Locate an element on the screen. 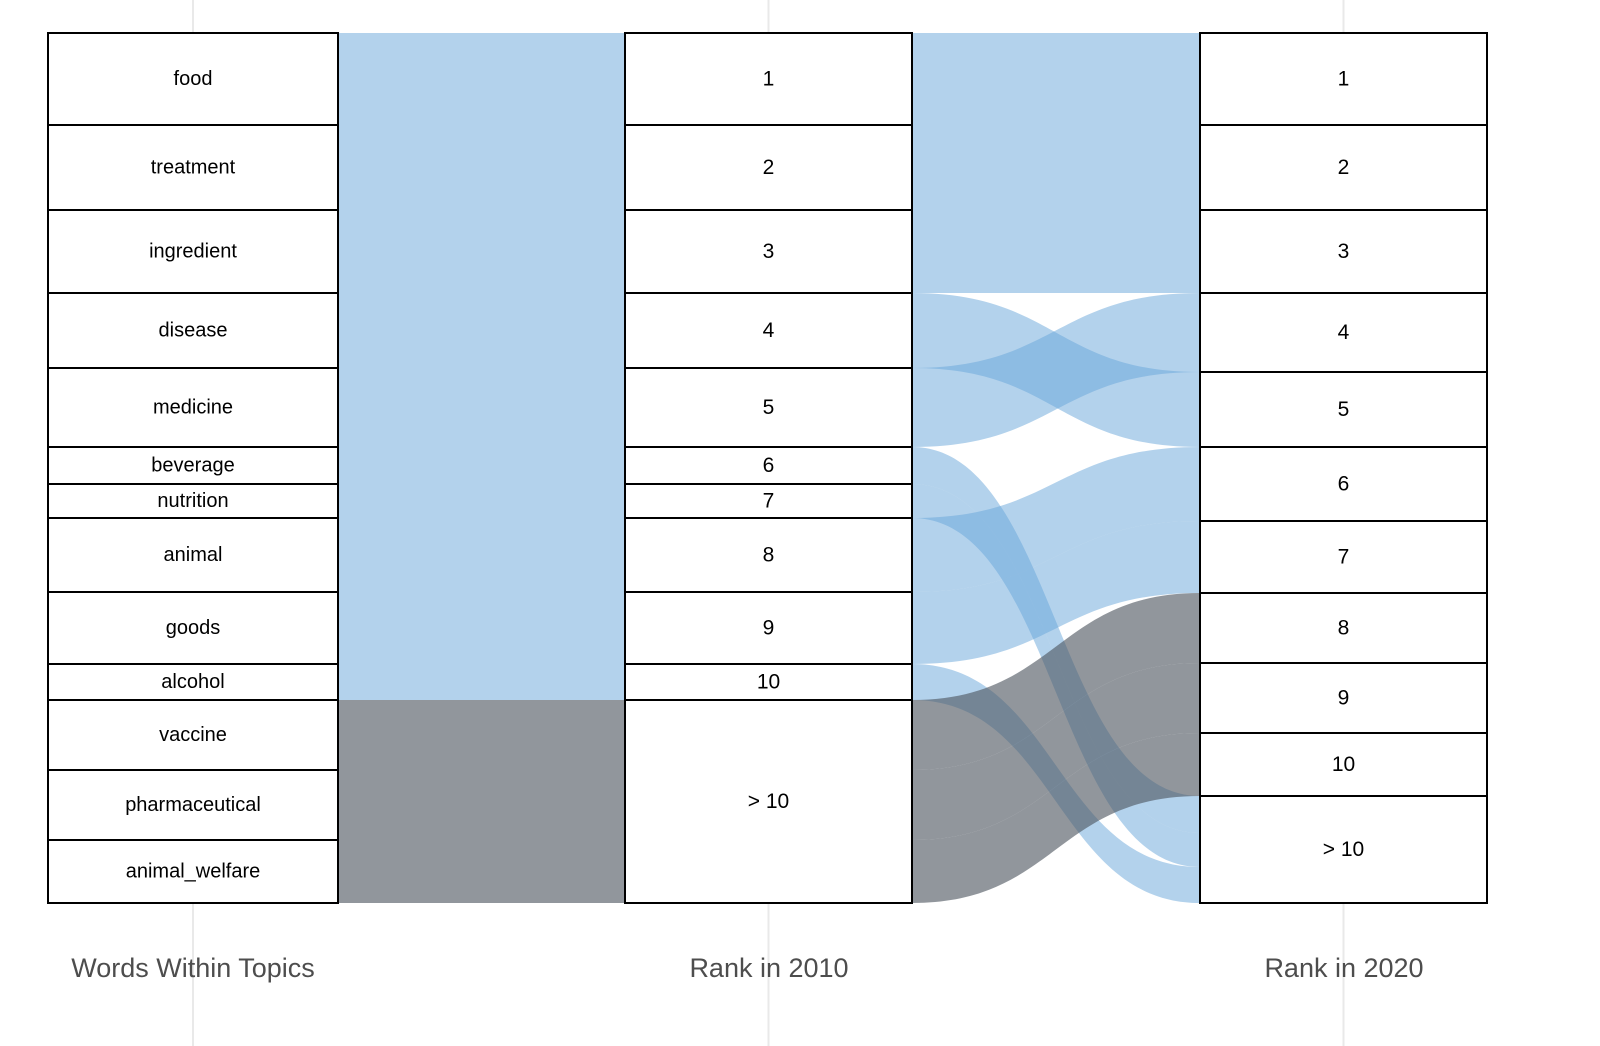  word-box-food-label: food is located at coordinates (193, 79).